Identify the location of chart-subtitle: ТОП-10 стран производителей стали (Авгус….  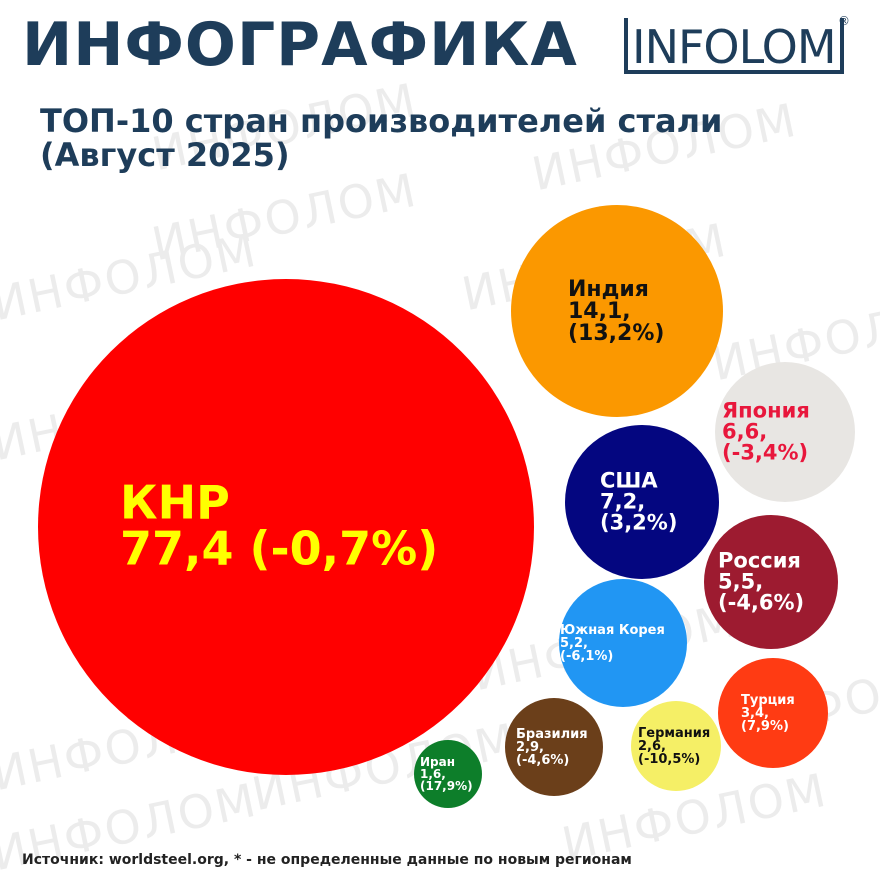
(381, 138).